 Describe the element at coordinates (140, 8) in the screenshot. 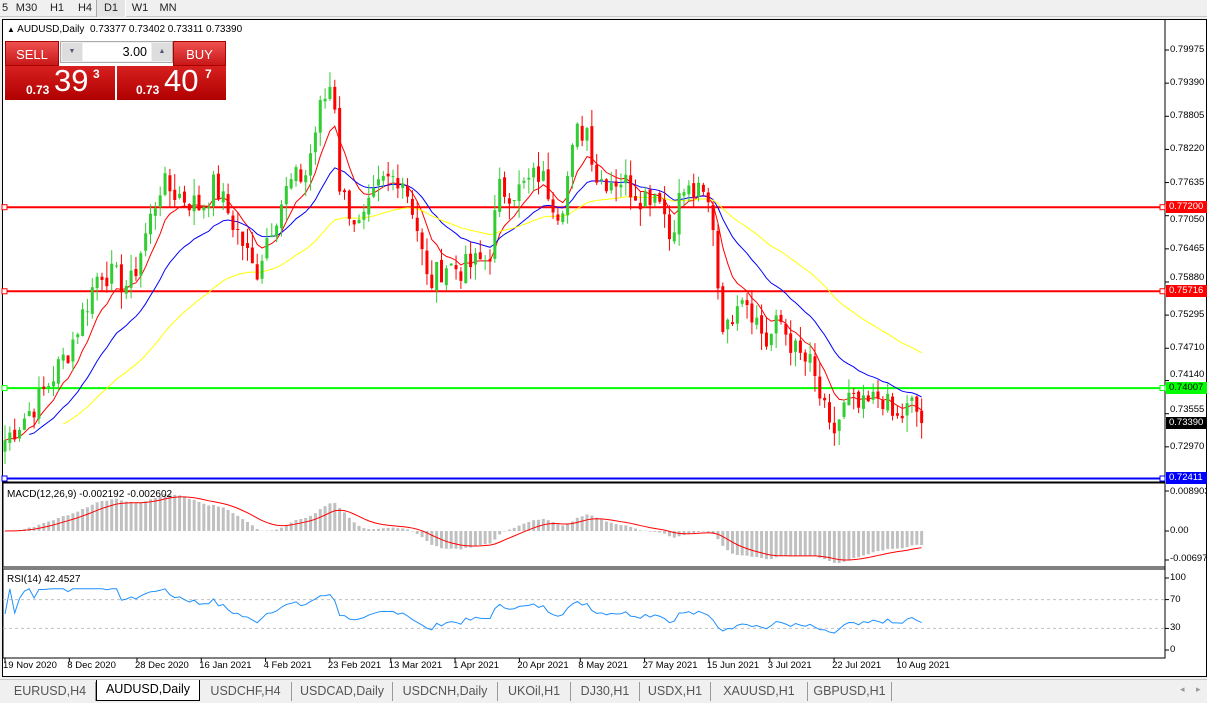

I see `timeframe-w1: W1` at that location.